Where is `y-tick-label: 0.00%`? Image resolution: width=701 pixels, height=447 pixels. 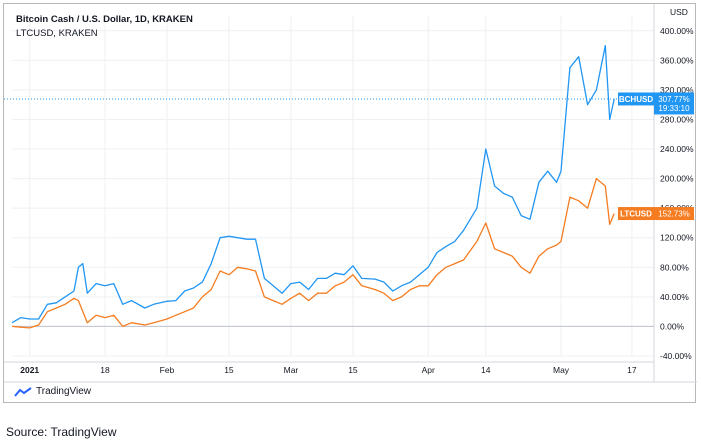 y-tick-label: 0.00% is located at coordinates (672, 326).